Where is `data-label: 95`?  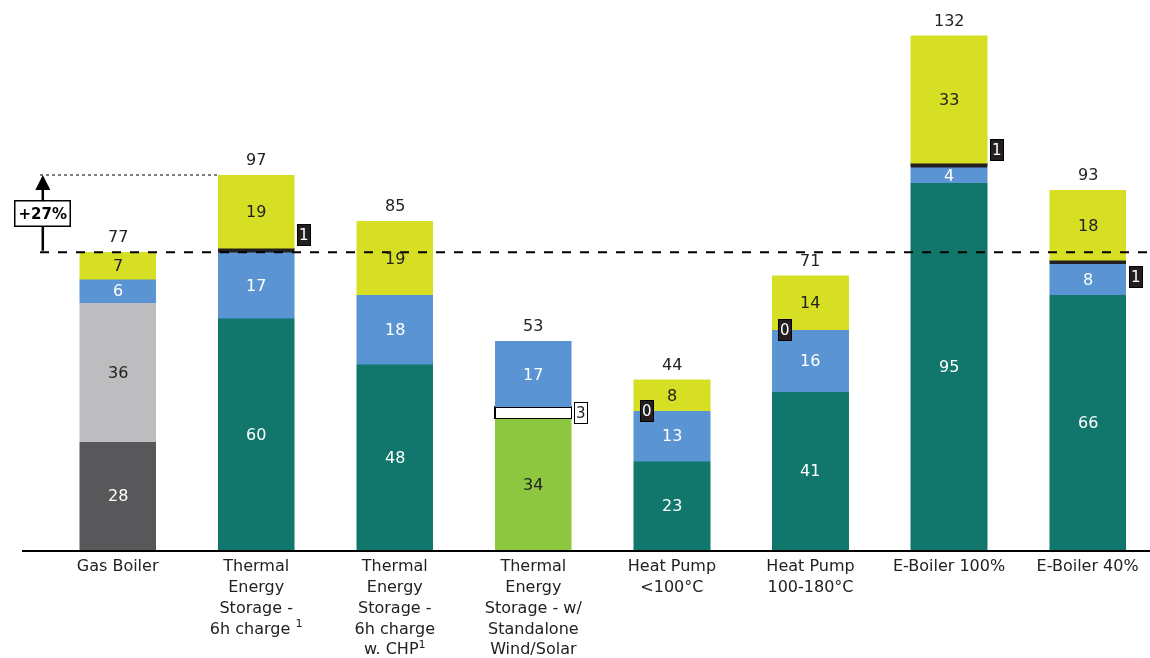
data-label: 95 is located at coordinates (949, 366).